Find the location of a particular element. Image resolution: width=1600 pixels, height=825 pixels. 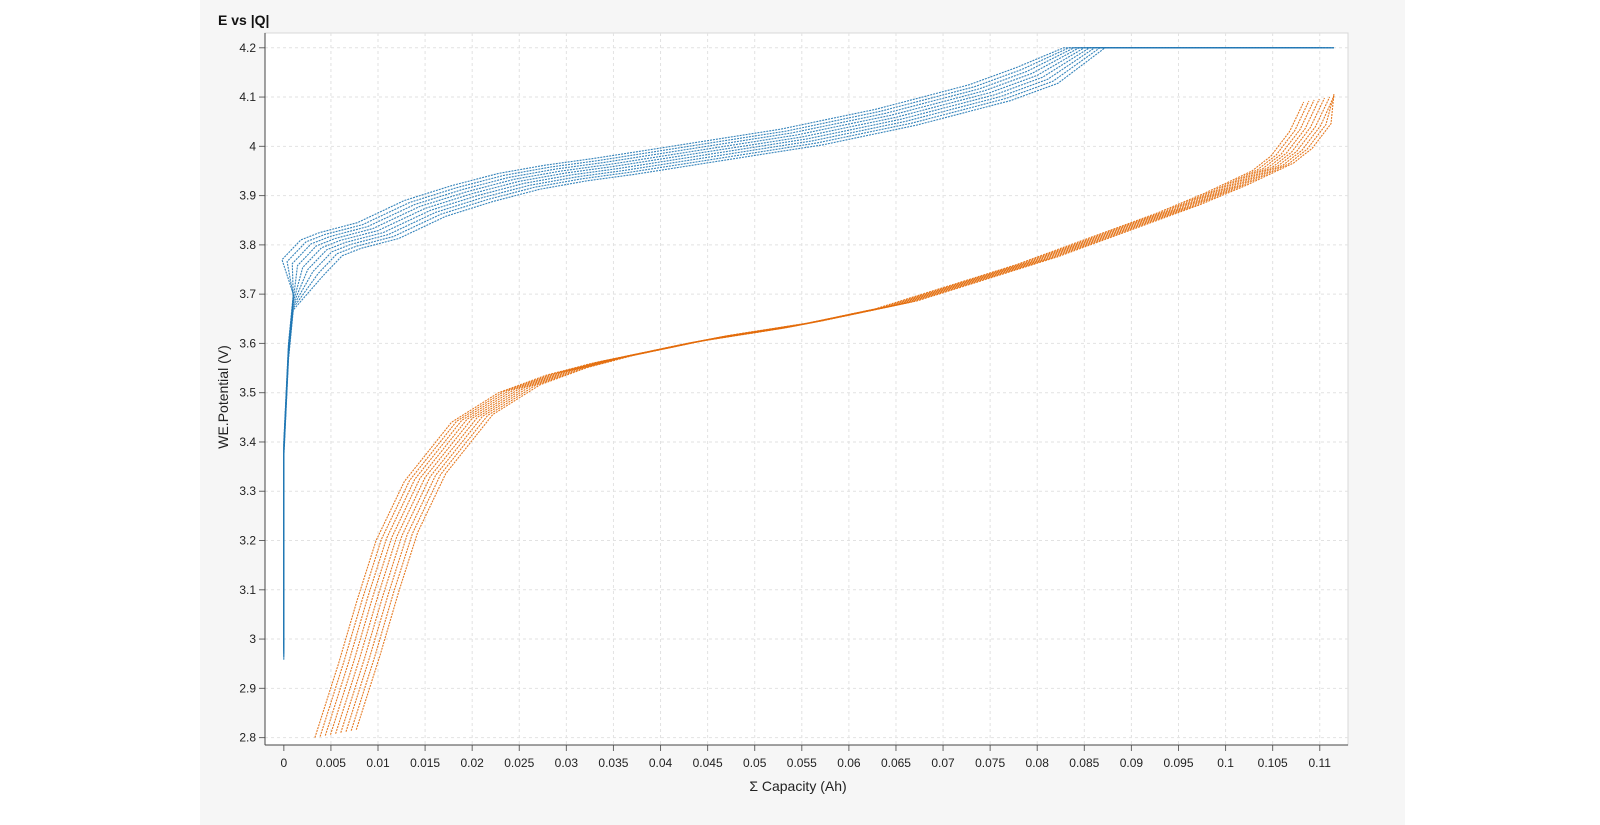

x-tick-label: 0.015 is located at coordinates (425, 763).